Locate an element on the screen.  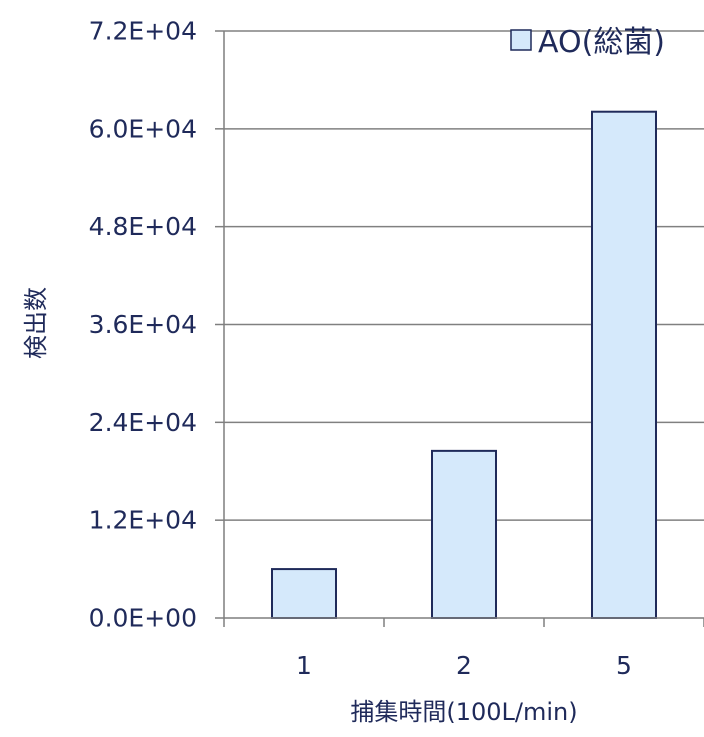
y-tick-label: 6.0E+04 is located at coordinates (143, 128).